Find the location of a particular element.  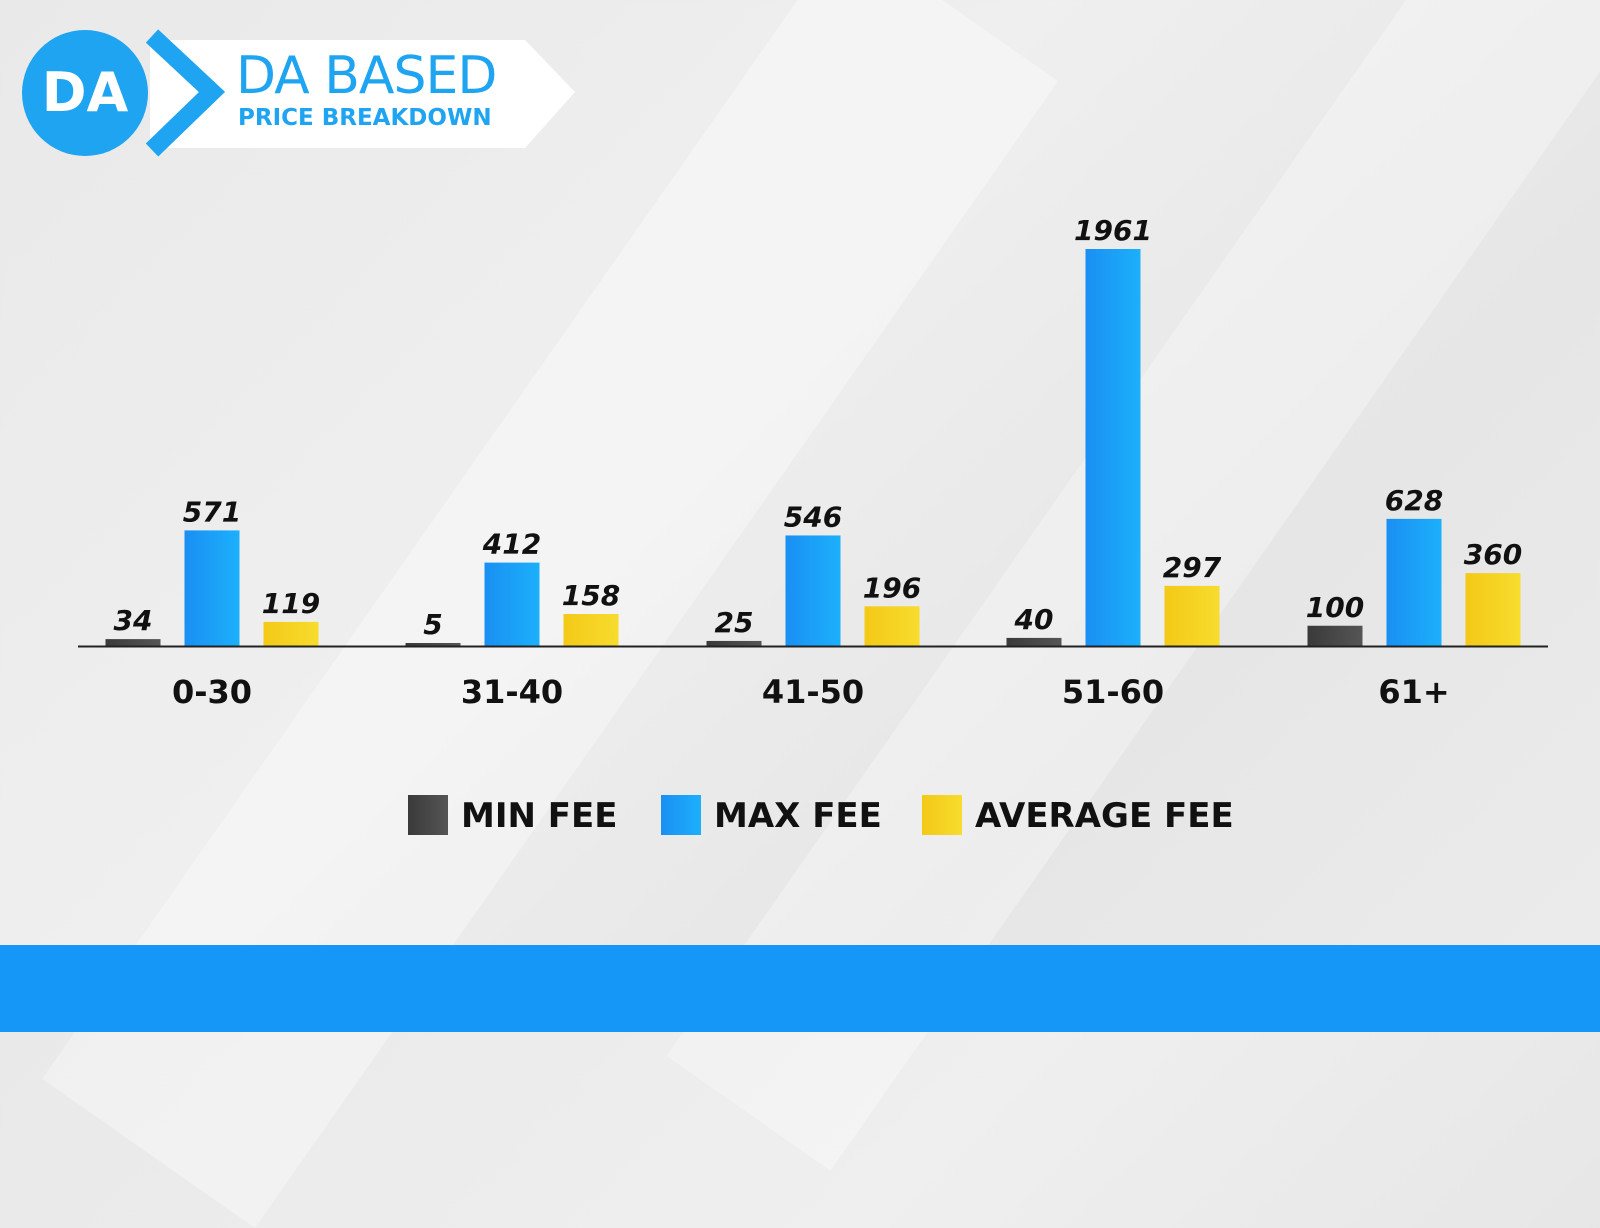

footer-bar is located at coordinates (800, 988).